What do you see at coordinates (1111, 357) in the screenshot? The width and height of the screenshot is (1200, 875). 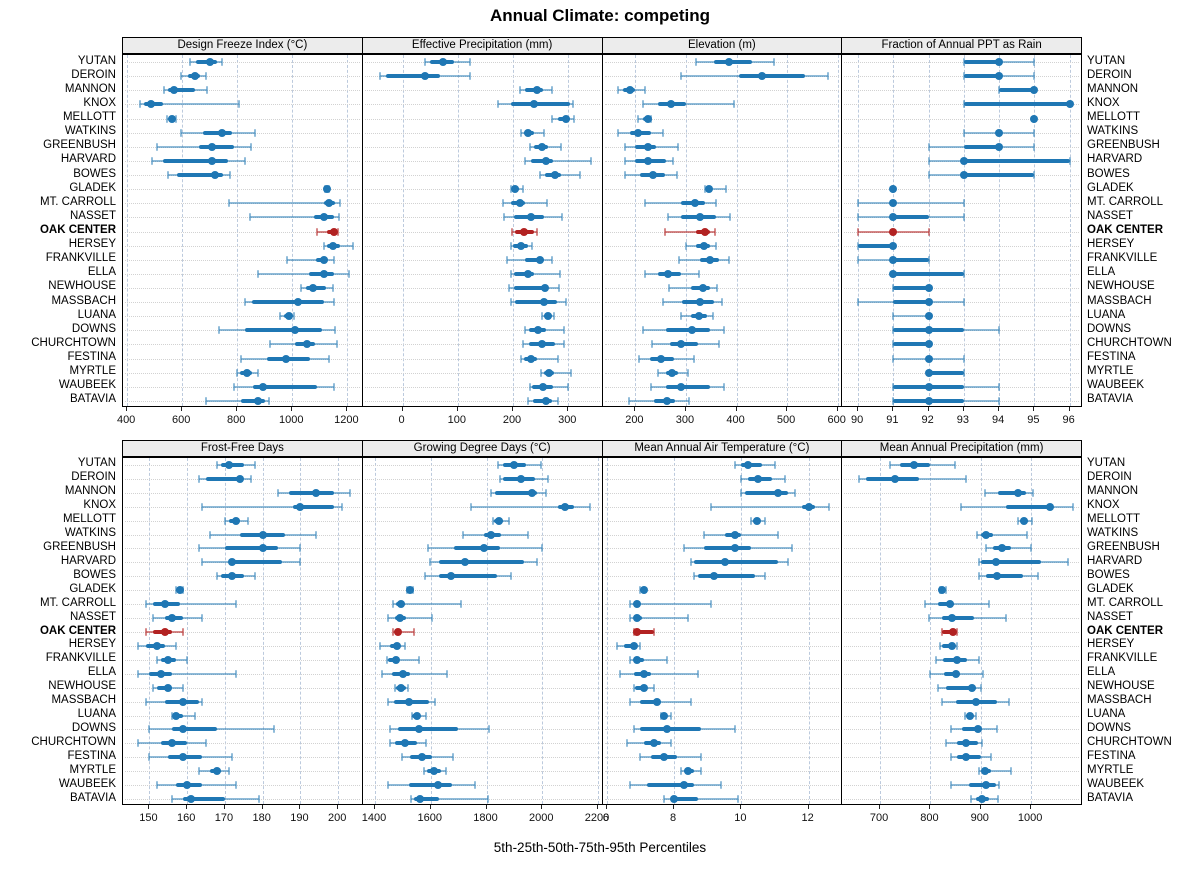 I see `site-label-right-festina: FESTINA` at bounding box center [1111, 357].